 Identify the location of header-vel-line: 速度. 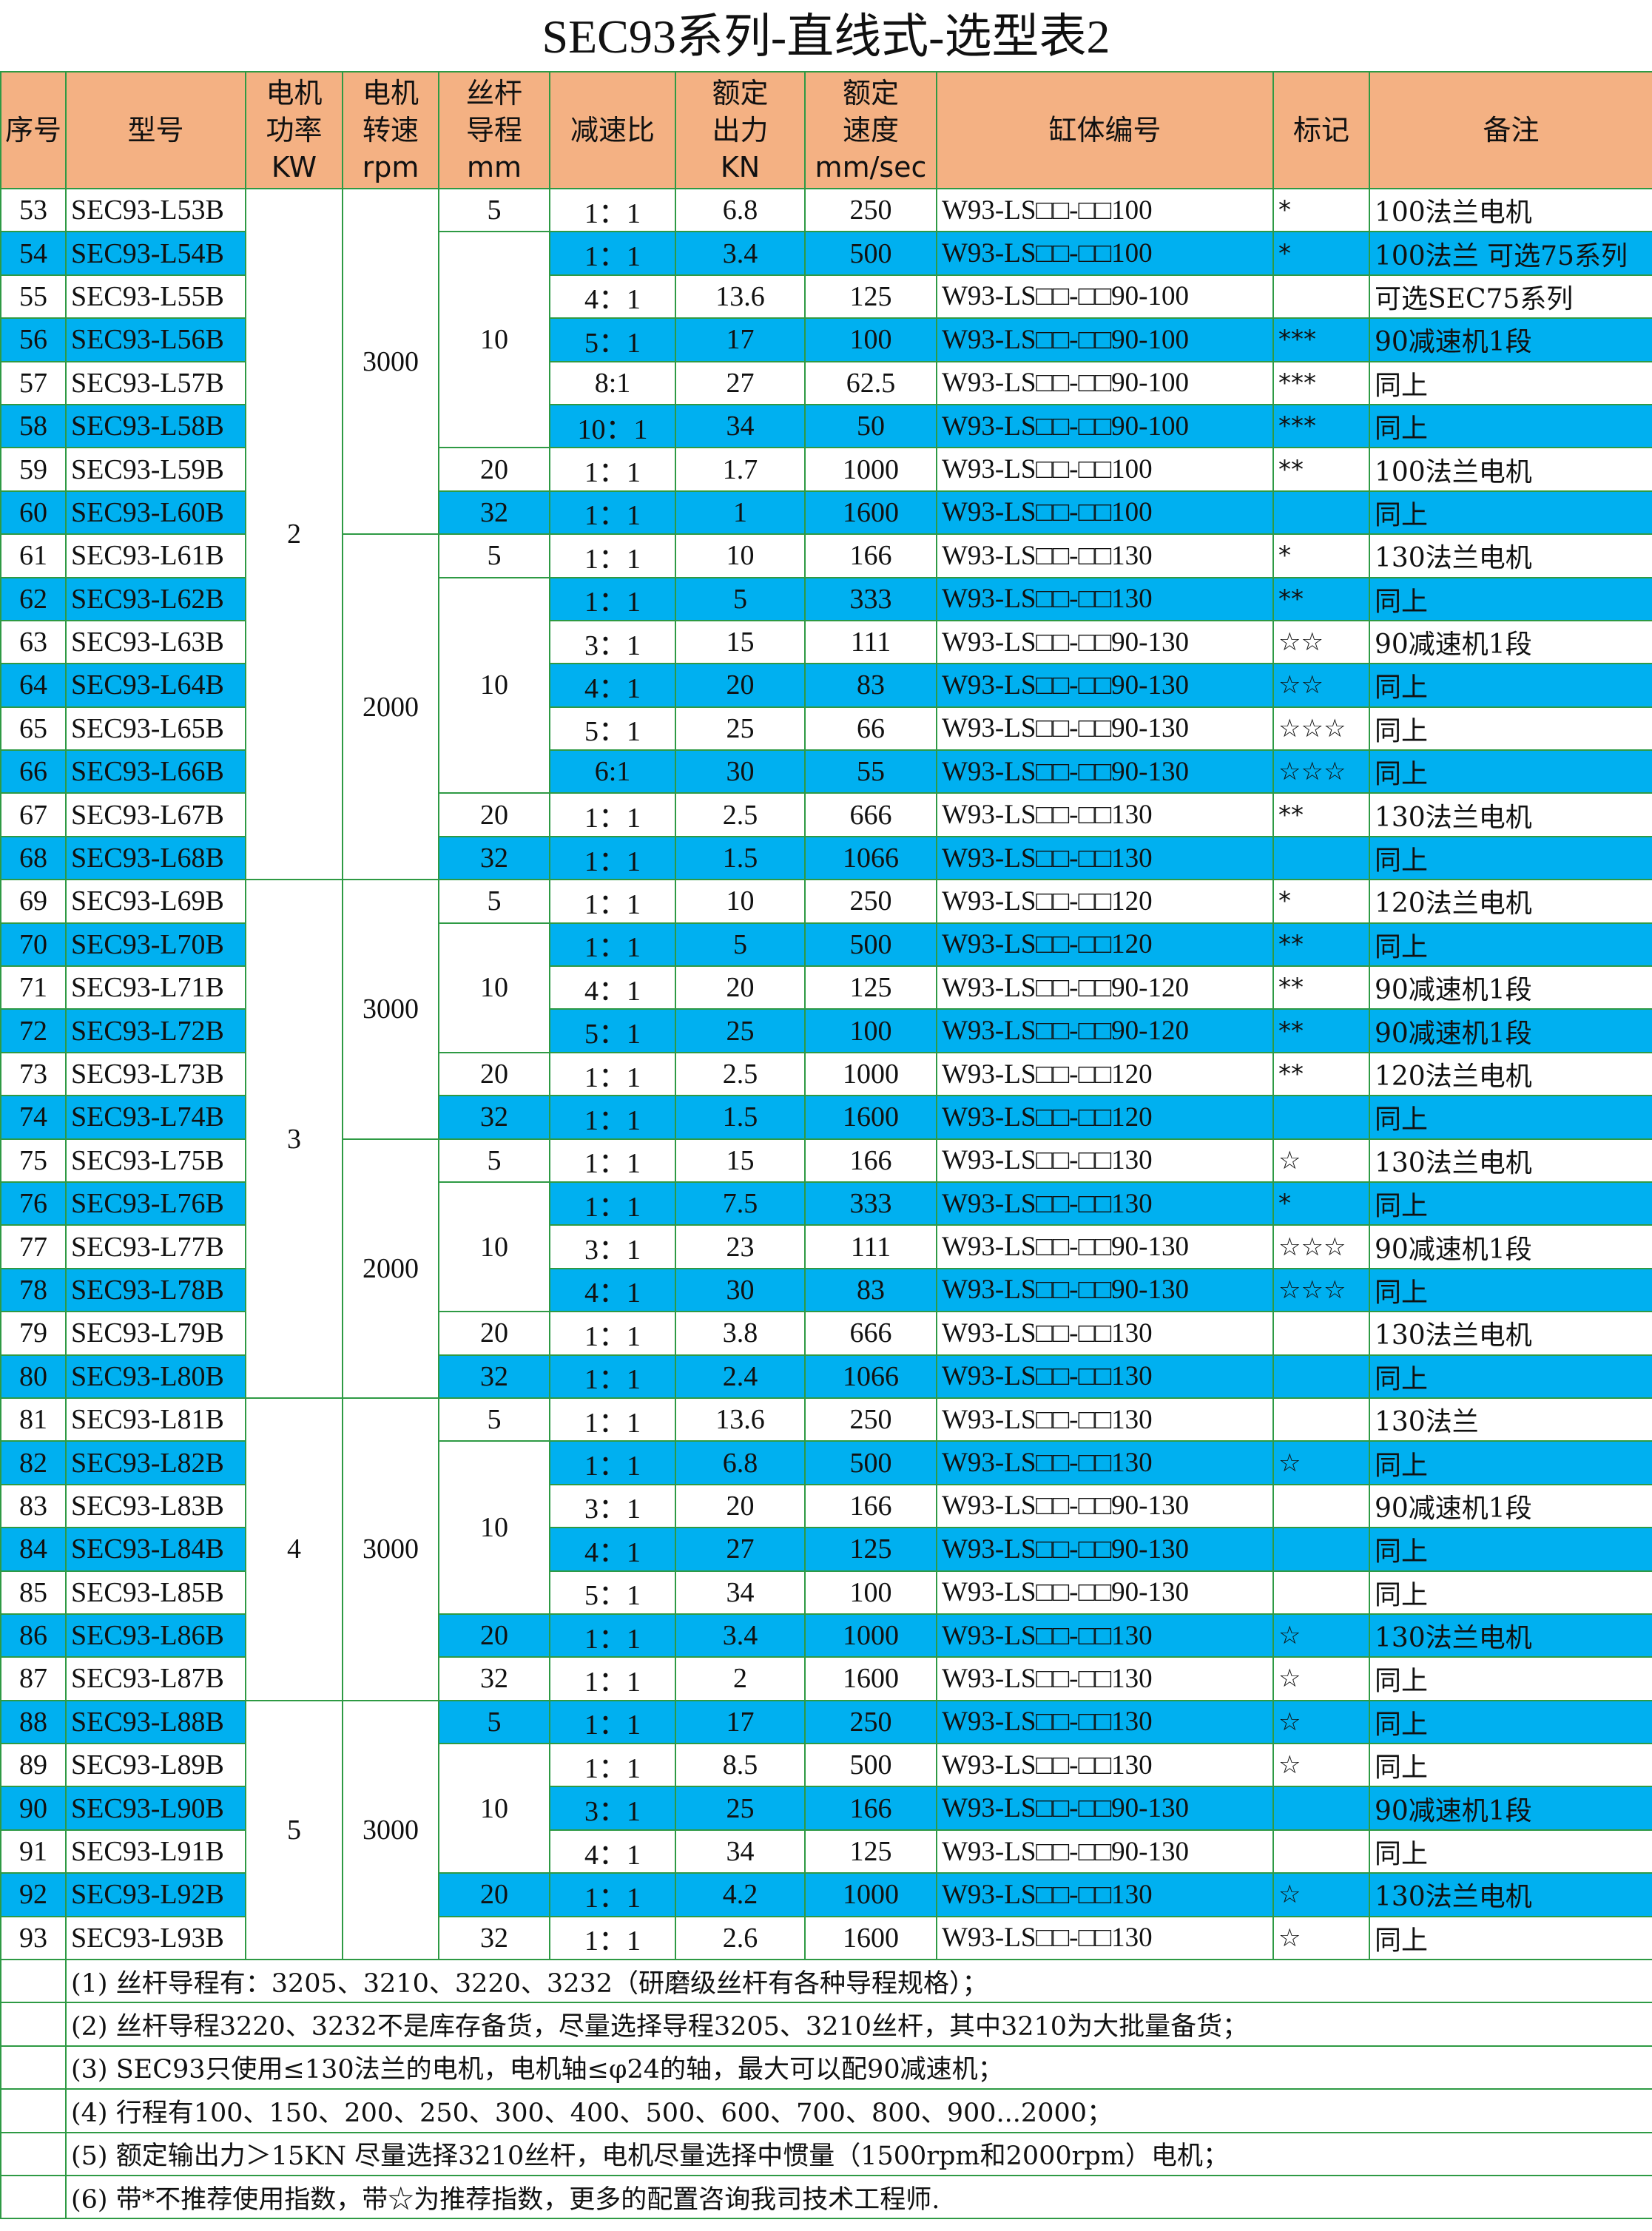
(870, 130).